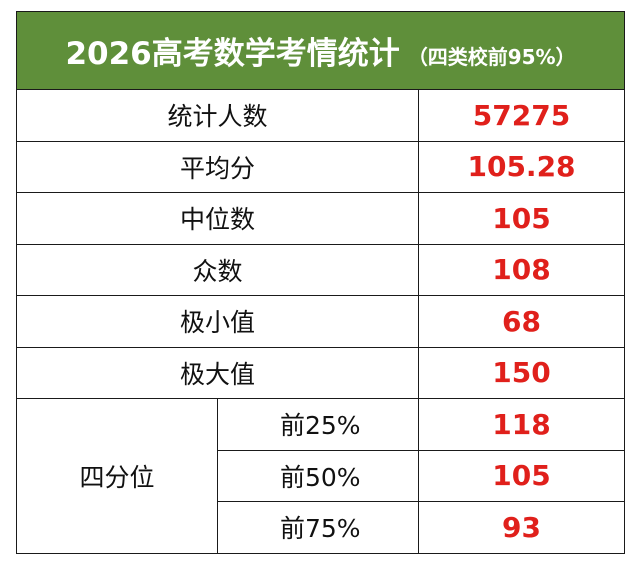 The width and height of the screenshot is (638, 574). What do you see at coordinates (117, 476) in the screenshot?
I see `quartile-group-label: 四分位` at bounding box center [117, 476].